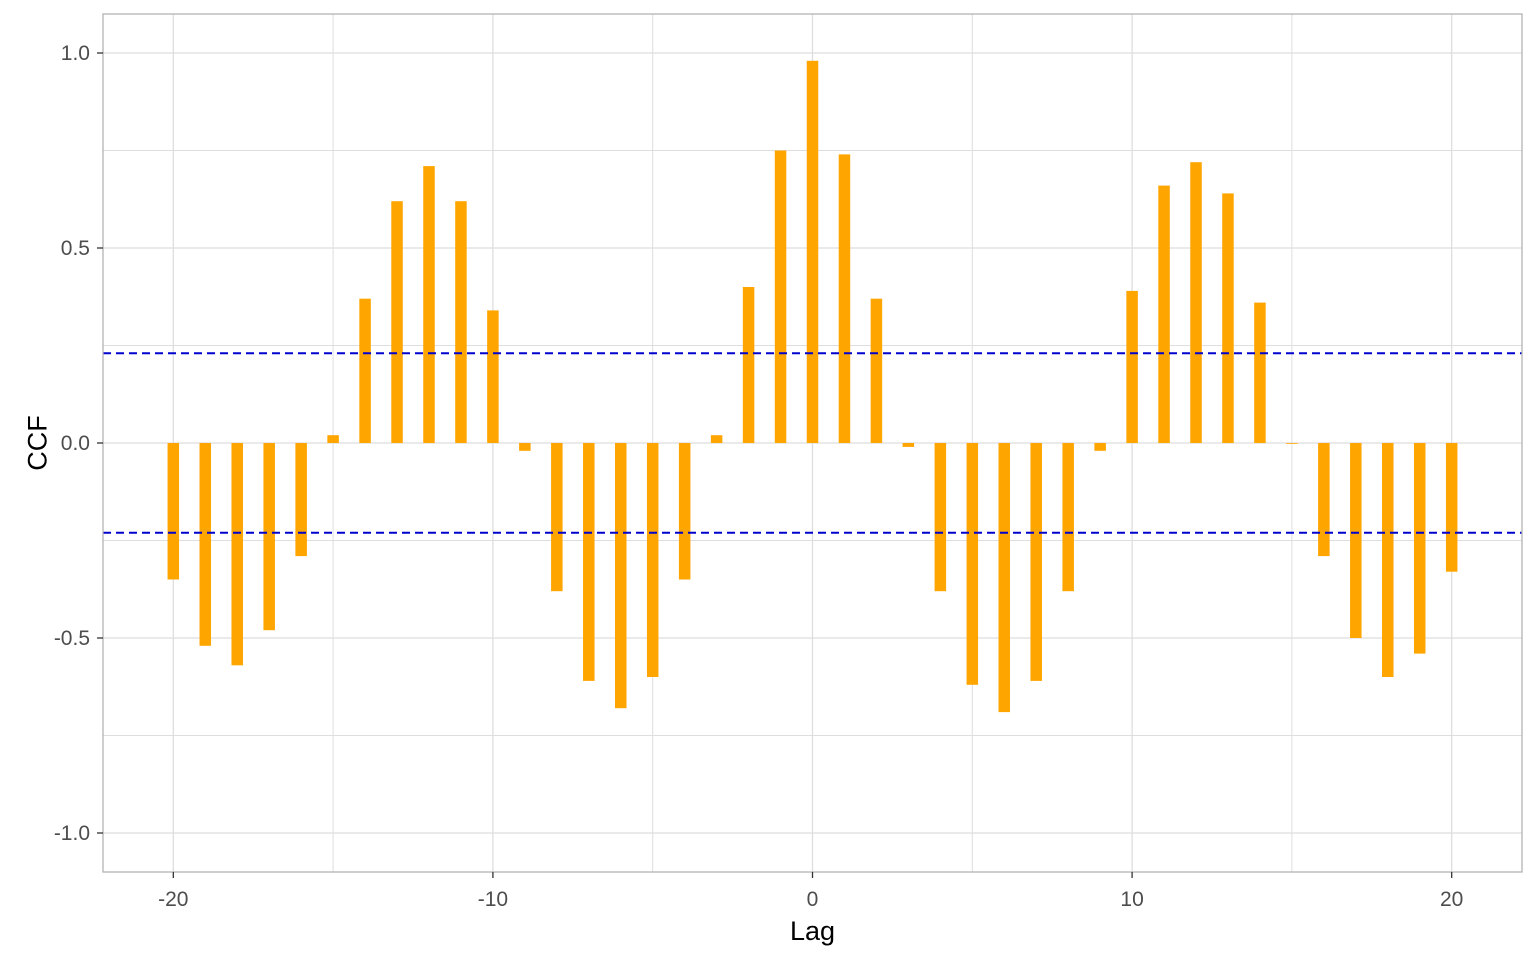 The width and height of the screenshot is (1536, 960). What do you see at coordinates (1131, 899) in the screenshot?
I see `x-tick-label: 10` at bounding box center [1131, 899].